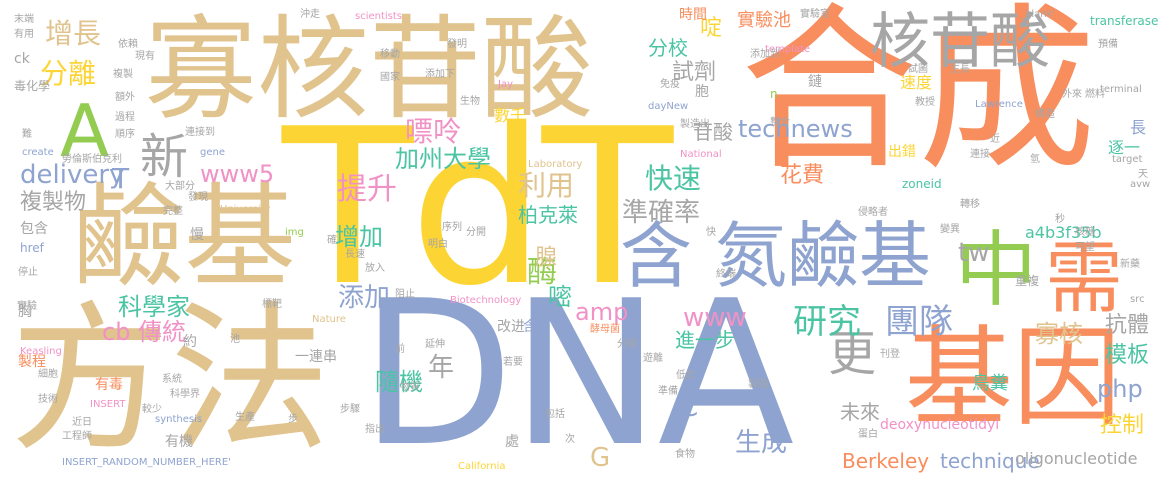 The height and width of the screenshot is (482, 1175). Describe the element at coordinates (711, 232) in the screenshot. I see `word: 快` at that location.